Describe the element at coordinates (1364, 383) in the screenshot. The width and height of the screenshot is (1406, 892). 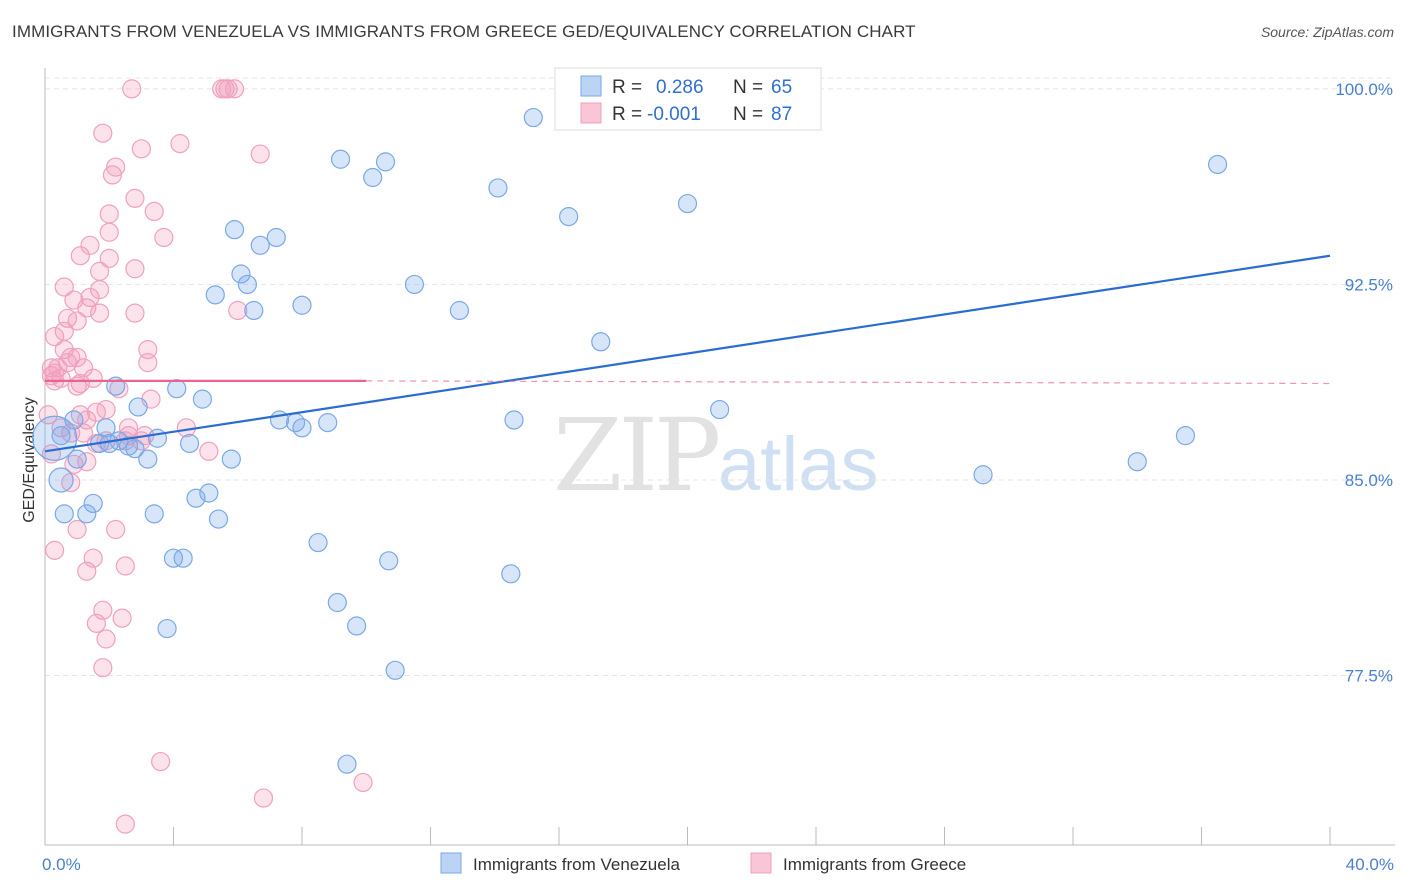
I see `y-tick-labels: 77.5% 85.0% 92.5% 100.0%` at that location.